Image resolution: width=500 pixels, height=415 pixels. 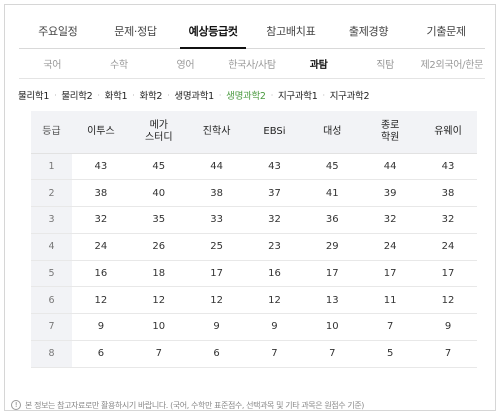 I want to click on grade-label: 4, so click(x=51, y=247).